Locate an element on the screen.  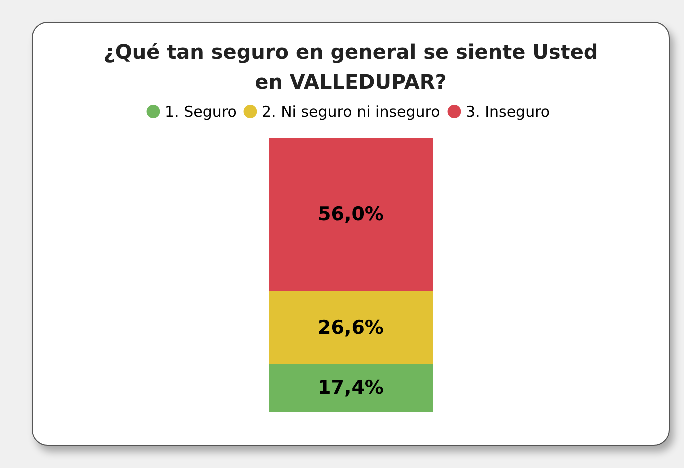
legend-label: 2. Ni seguro ni inseguro is located at coordinates (351, 111).